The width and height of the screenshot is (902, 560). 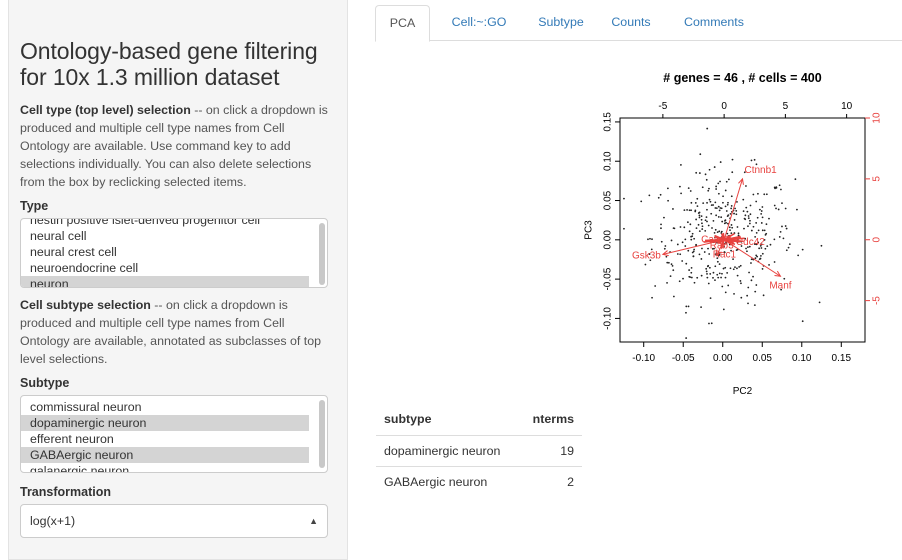 What do you see at coordinates (322, 434) in the screenshot?
I see `subtype-scrollbar` at bounding box center [322, 434].